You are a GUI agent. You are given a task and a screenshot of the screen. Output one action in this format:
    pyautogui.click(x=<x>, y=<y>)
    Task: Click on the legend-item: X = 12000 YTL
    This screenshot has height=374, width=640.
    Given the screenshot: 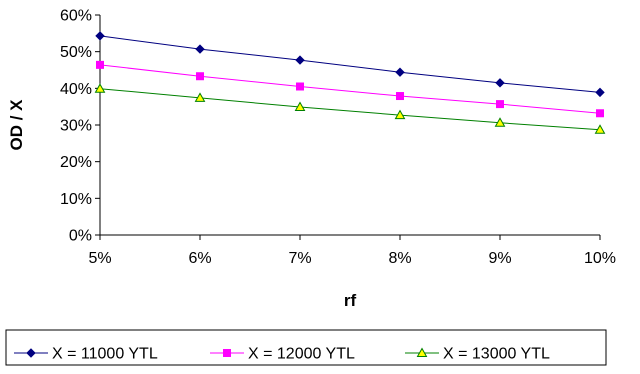 What is the action you would take?
    pyautogui.click(x=282, y=354)
    